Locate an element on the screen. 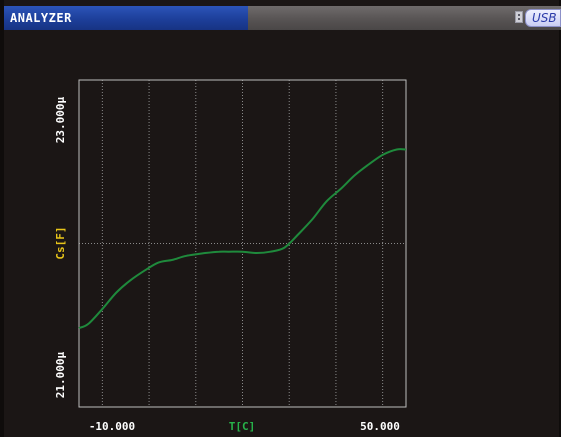  y-axis-label: Cs[F] is located at coordinates (60, 242).